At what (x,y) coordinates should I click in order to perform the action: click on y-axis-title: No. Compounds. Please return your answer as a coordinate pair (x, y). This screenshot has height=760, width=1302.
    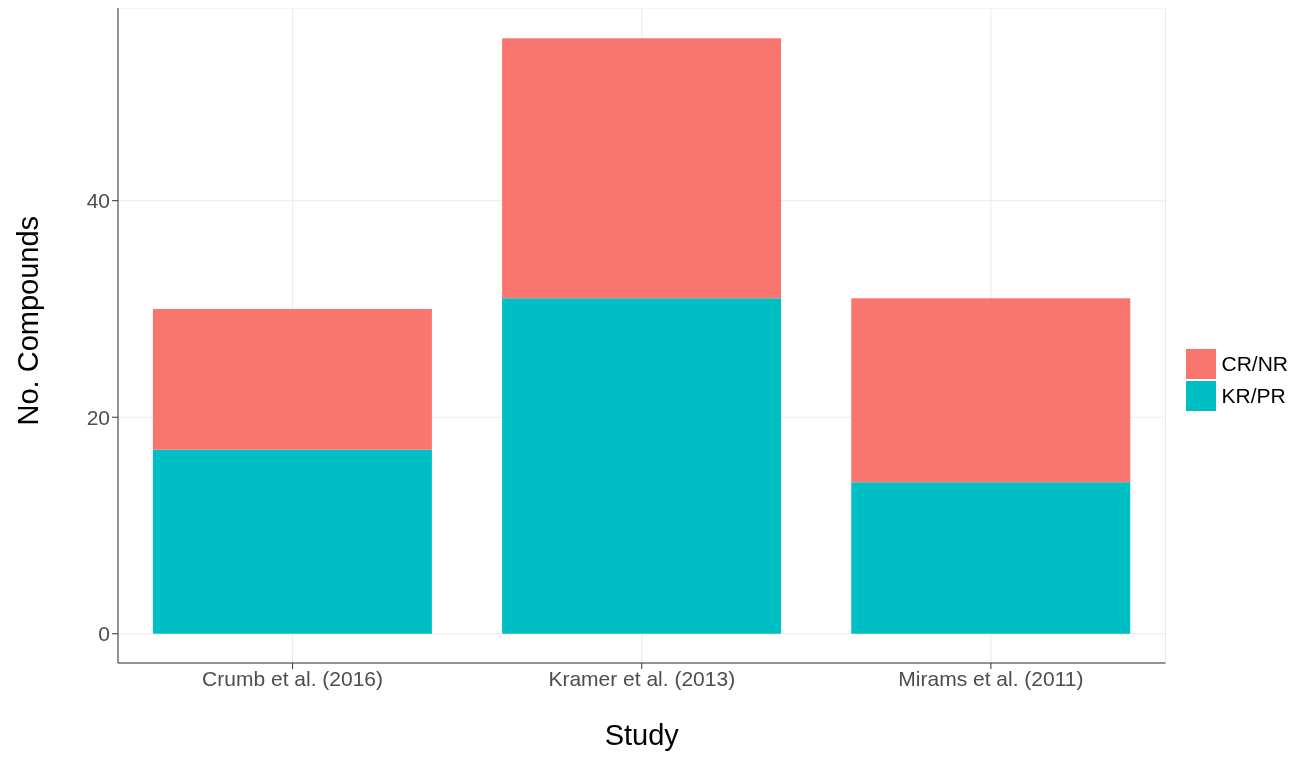
    Looking at the image, I should click on (28, 320).